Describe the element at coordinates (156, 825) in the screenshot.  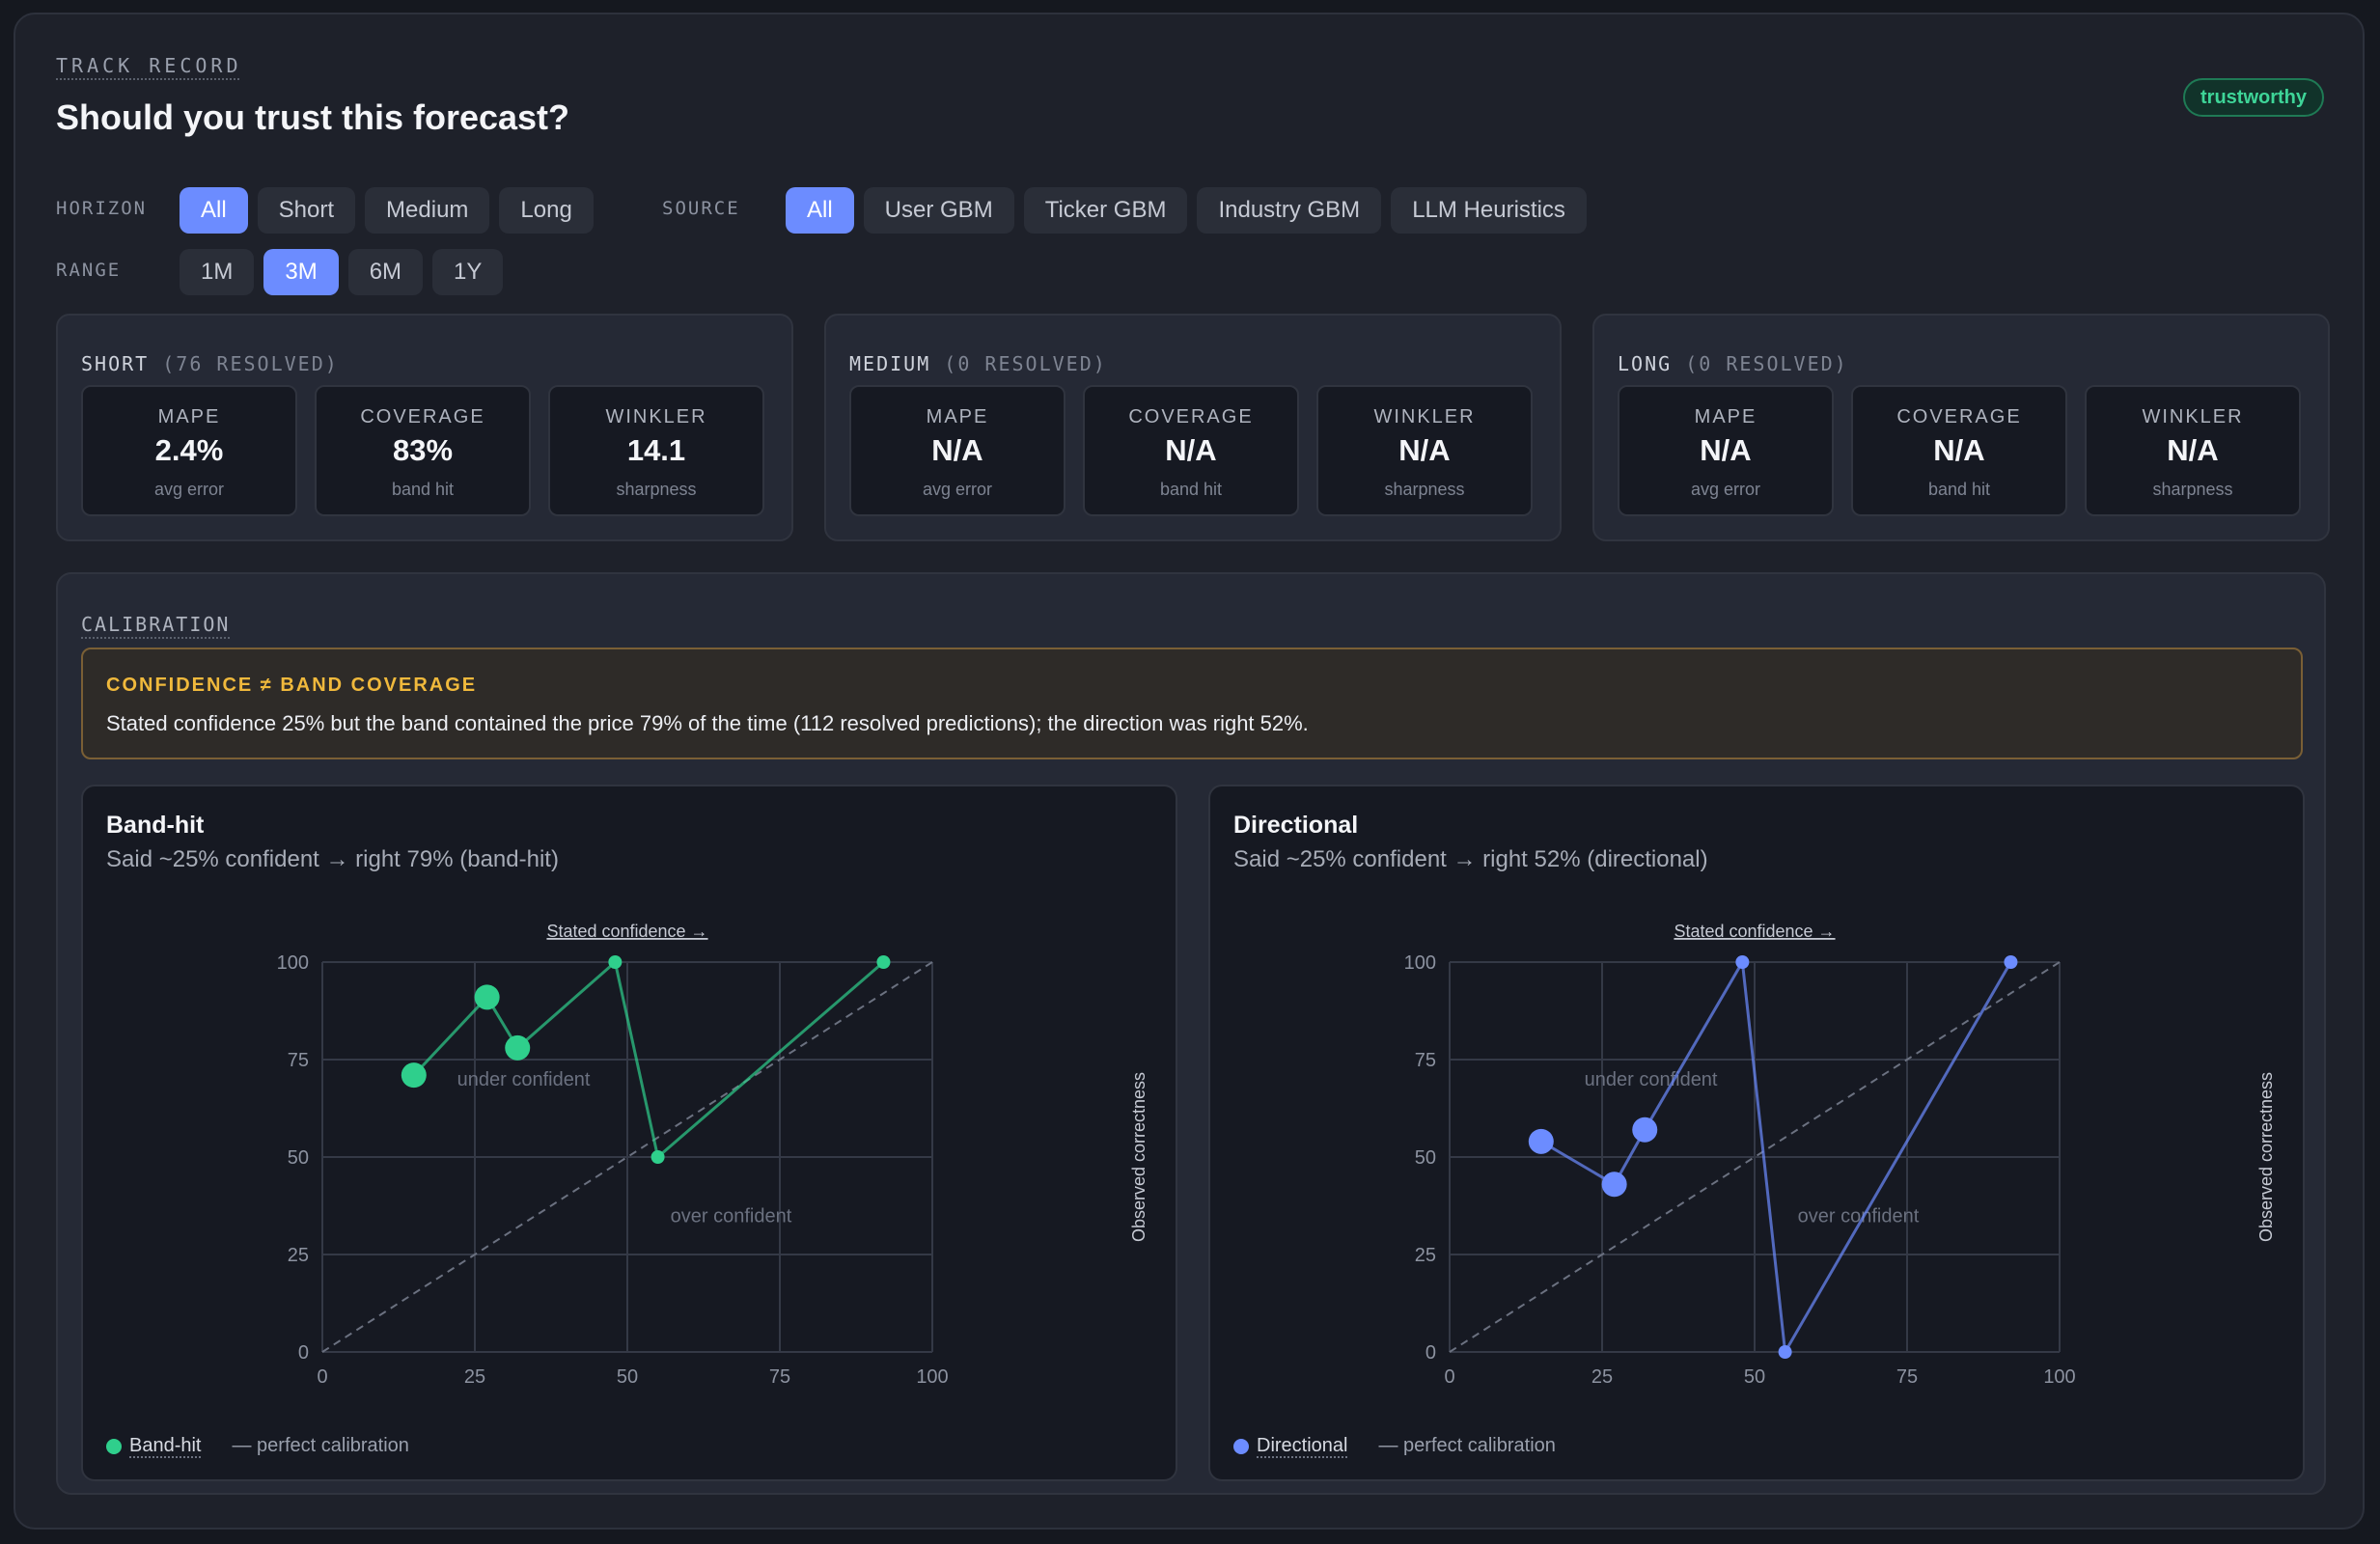
I see `chart-title: Band-hit` at that location.